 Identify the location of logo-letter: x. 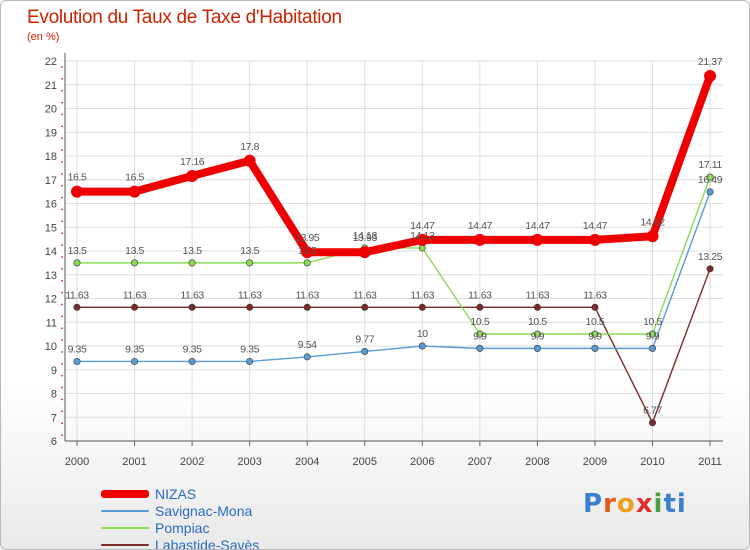
(644, 504).